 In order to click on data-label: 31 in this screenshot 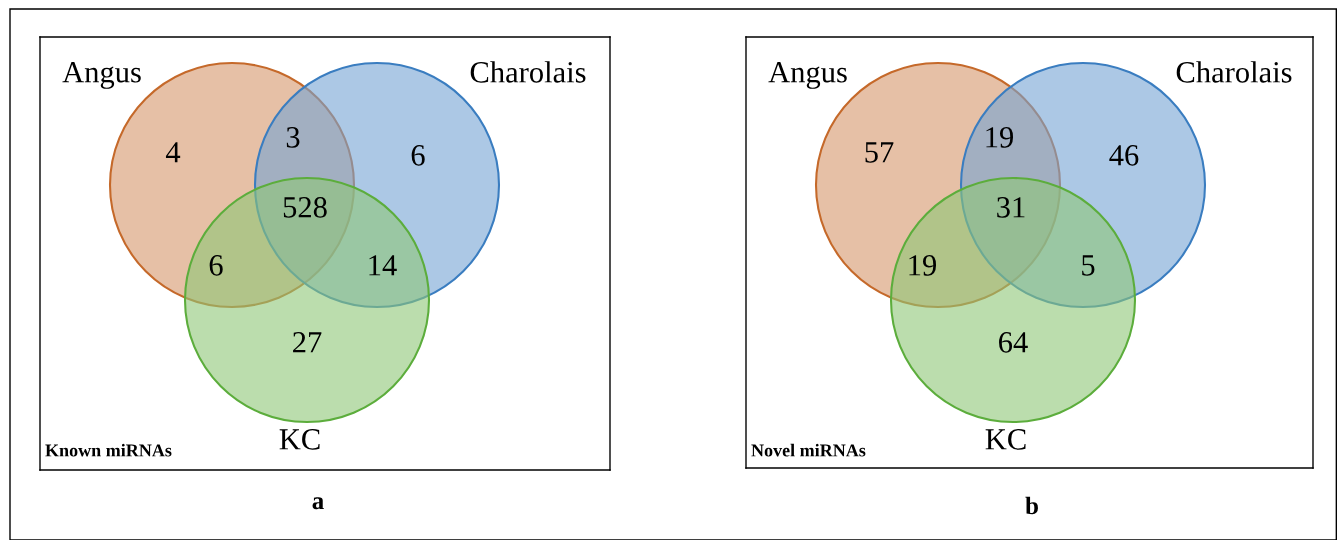, I will do `click(1011, 207)`.